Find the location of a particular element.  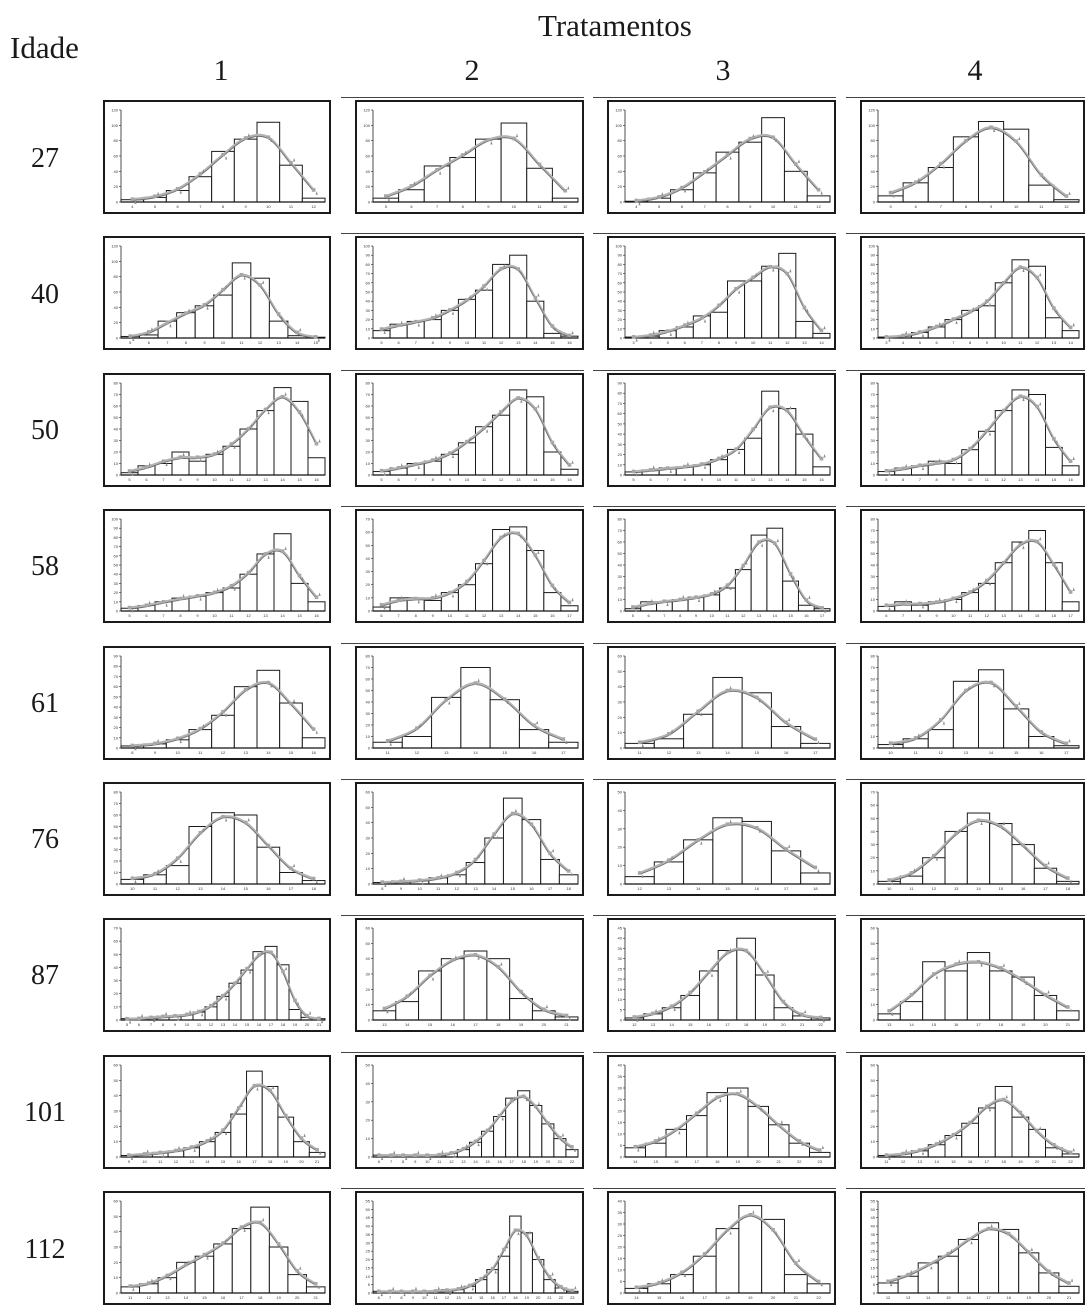

y-tick-label: 0 is located at coordinates (117, 475).